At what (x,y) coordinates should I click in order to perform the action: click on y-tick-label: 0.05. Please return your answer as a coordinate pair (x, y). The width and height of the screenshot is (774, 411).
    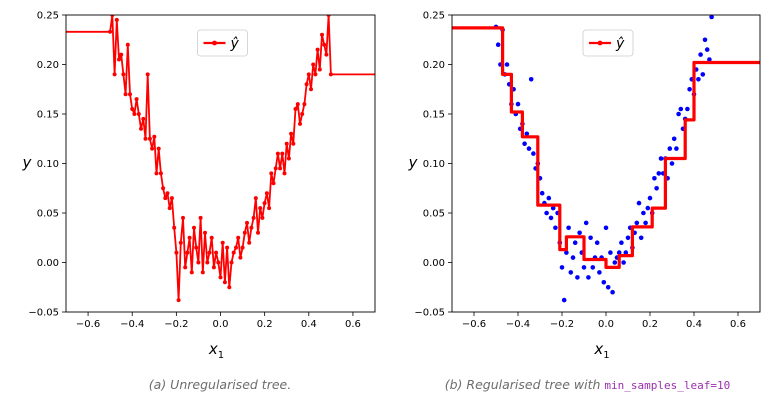
    Looking at the image, I should click on (434, 214).